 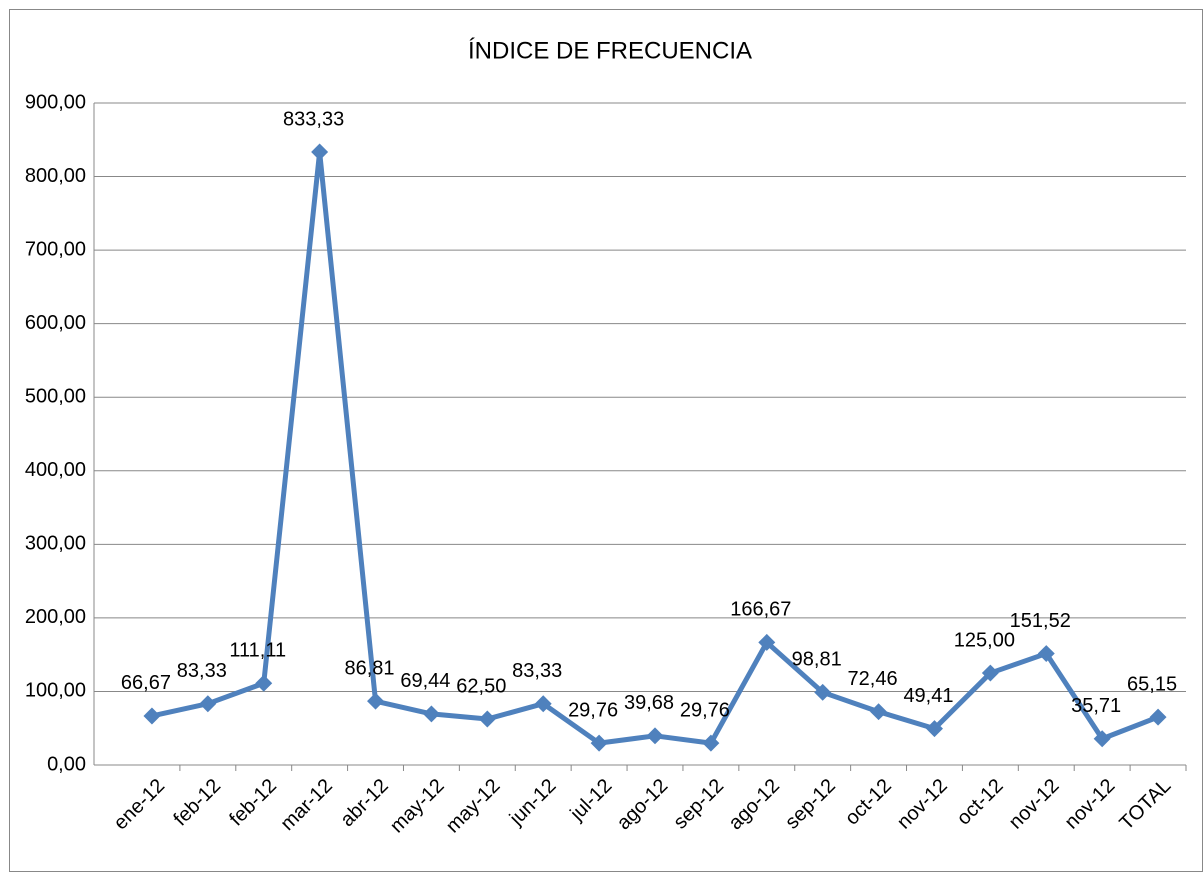 What do you see at coordinates (55, 617) in the screenshot?
I see `y-tick-label: 200,00` at bounding box center [55, 617].